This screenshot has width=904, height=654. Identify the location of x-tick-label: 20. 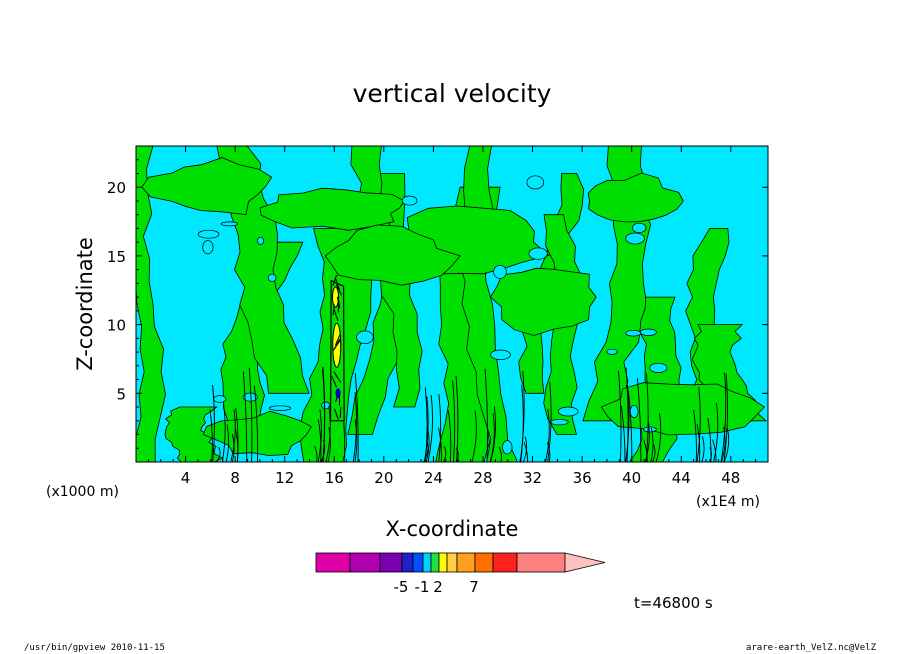
(383, 478).